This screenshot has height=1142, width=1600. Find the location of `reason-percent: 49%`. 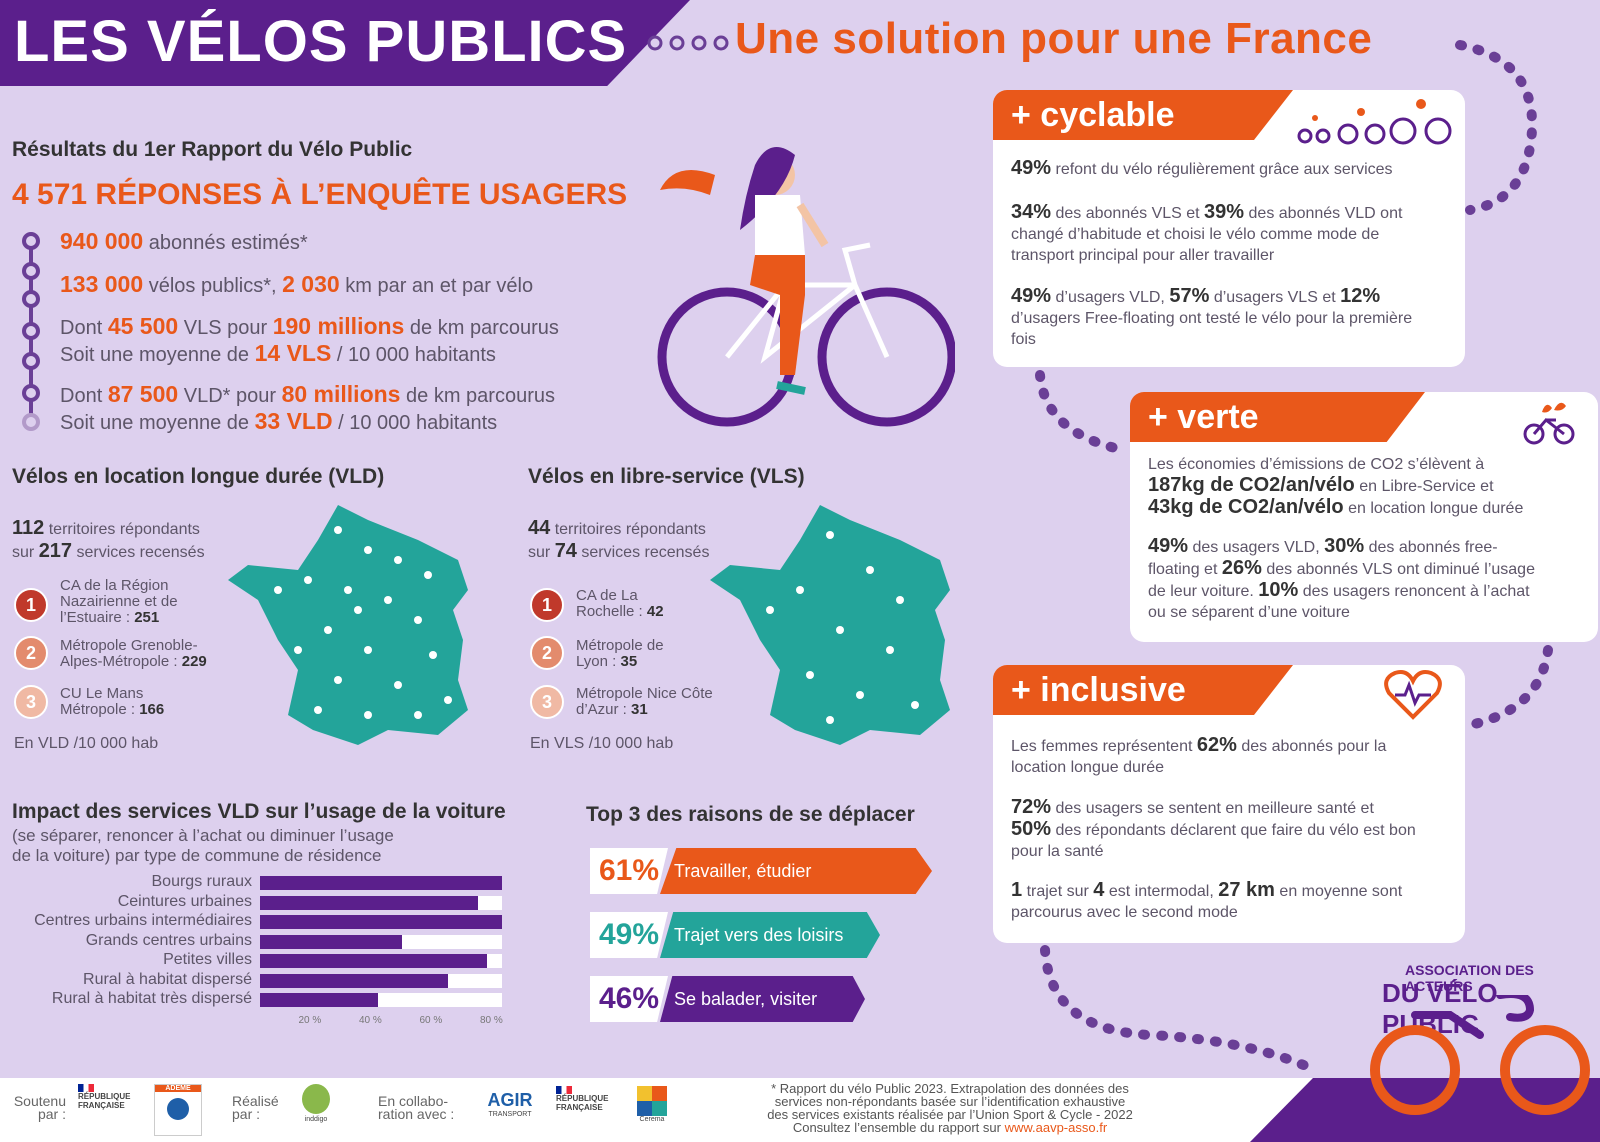

reason-percent: 49% is located at coordinates (629, 935).